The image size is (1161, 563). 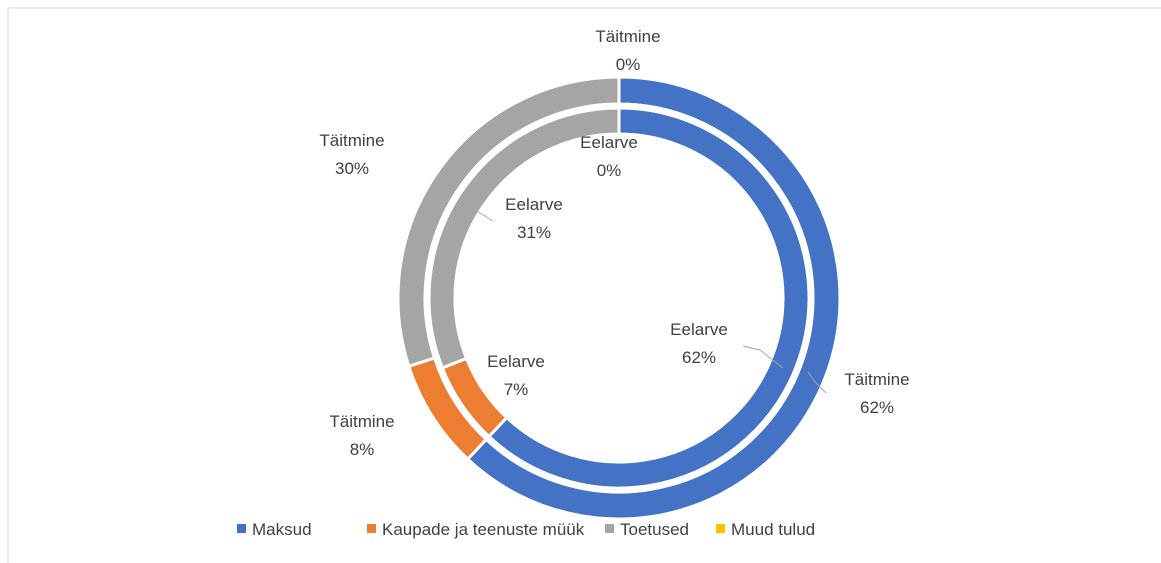 What do you see at coordinates (627, 50) in the screenshot?
I see `data-label: Täitmine 0%` at bounding box center [627, 50].